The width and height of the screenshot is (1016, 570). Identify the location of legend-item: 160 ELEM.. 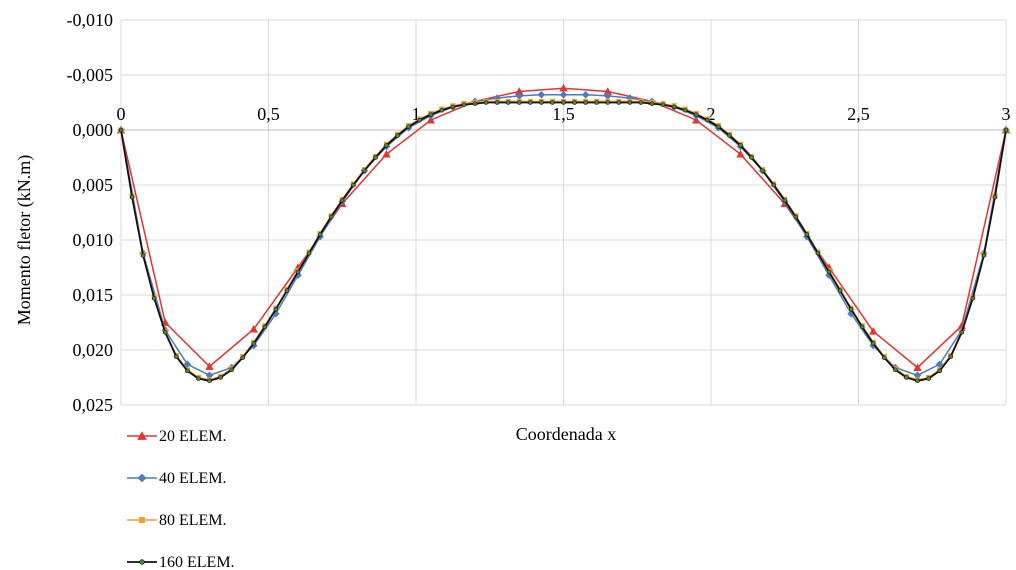
(181, 562).